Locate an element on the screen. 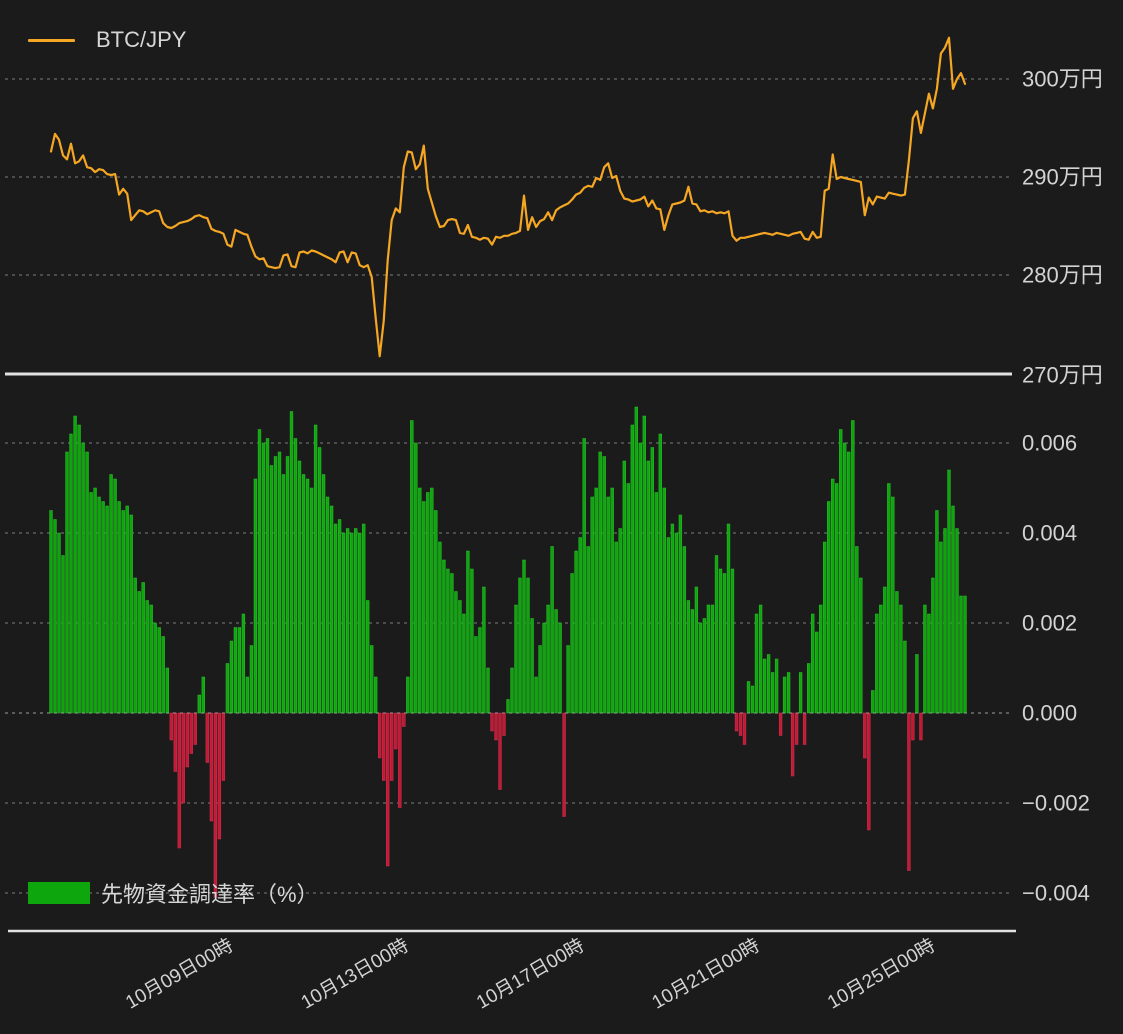  legend-funding-rate: 先物資金調達率（%） is located at coordinates (173, 893).